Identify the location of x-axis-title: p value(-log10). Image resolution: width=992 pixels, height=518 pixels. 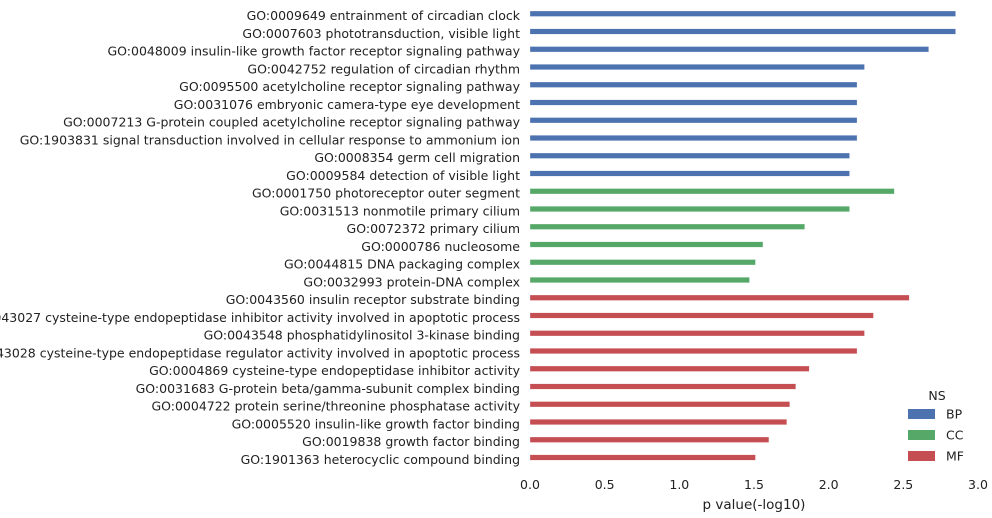
(754, 505).